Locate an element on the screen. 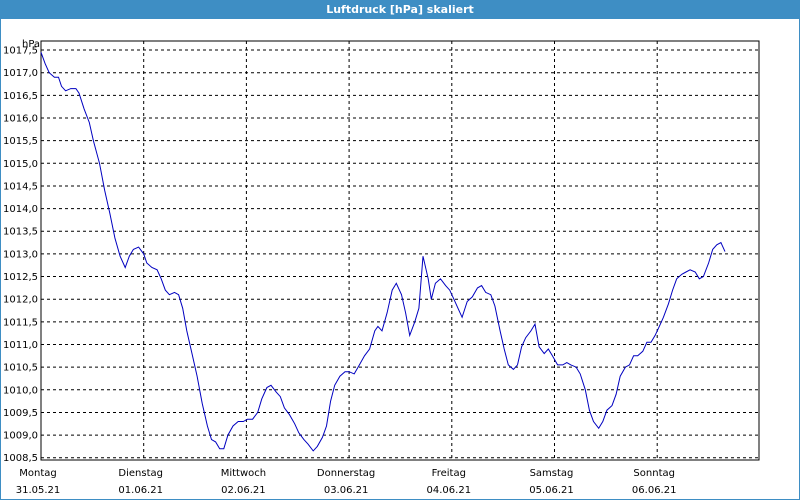 Image resolution: width=800 pixels, height=500 pixels. y-tick-label: 1013,0 is located at coordinates (20, 254).